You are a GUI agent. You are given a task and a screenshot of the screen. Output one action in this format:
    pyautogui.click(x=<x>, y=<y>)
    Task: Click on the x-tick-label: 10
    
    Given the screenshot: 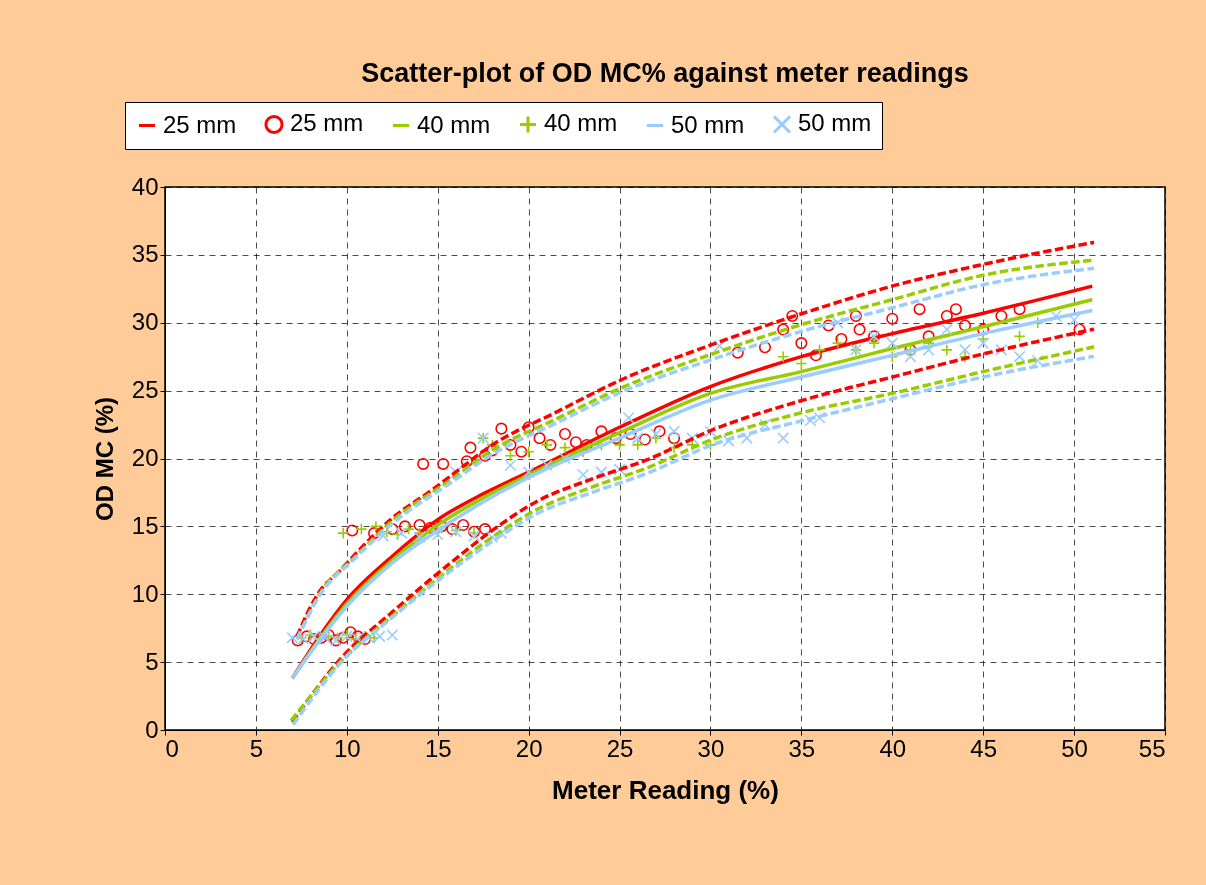 What is the action you would take?
    pyautogui.click(x=347, y=748)
    